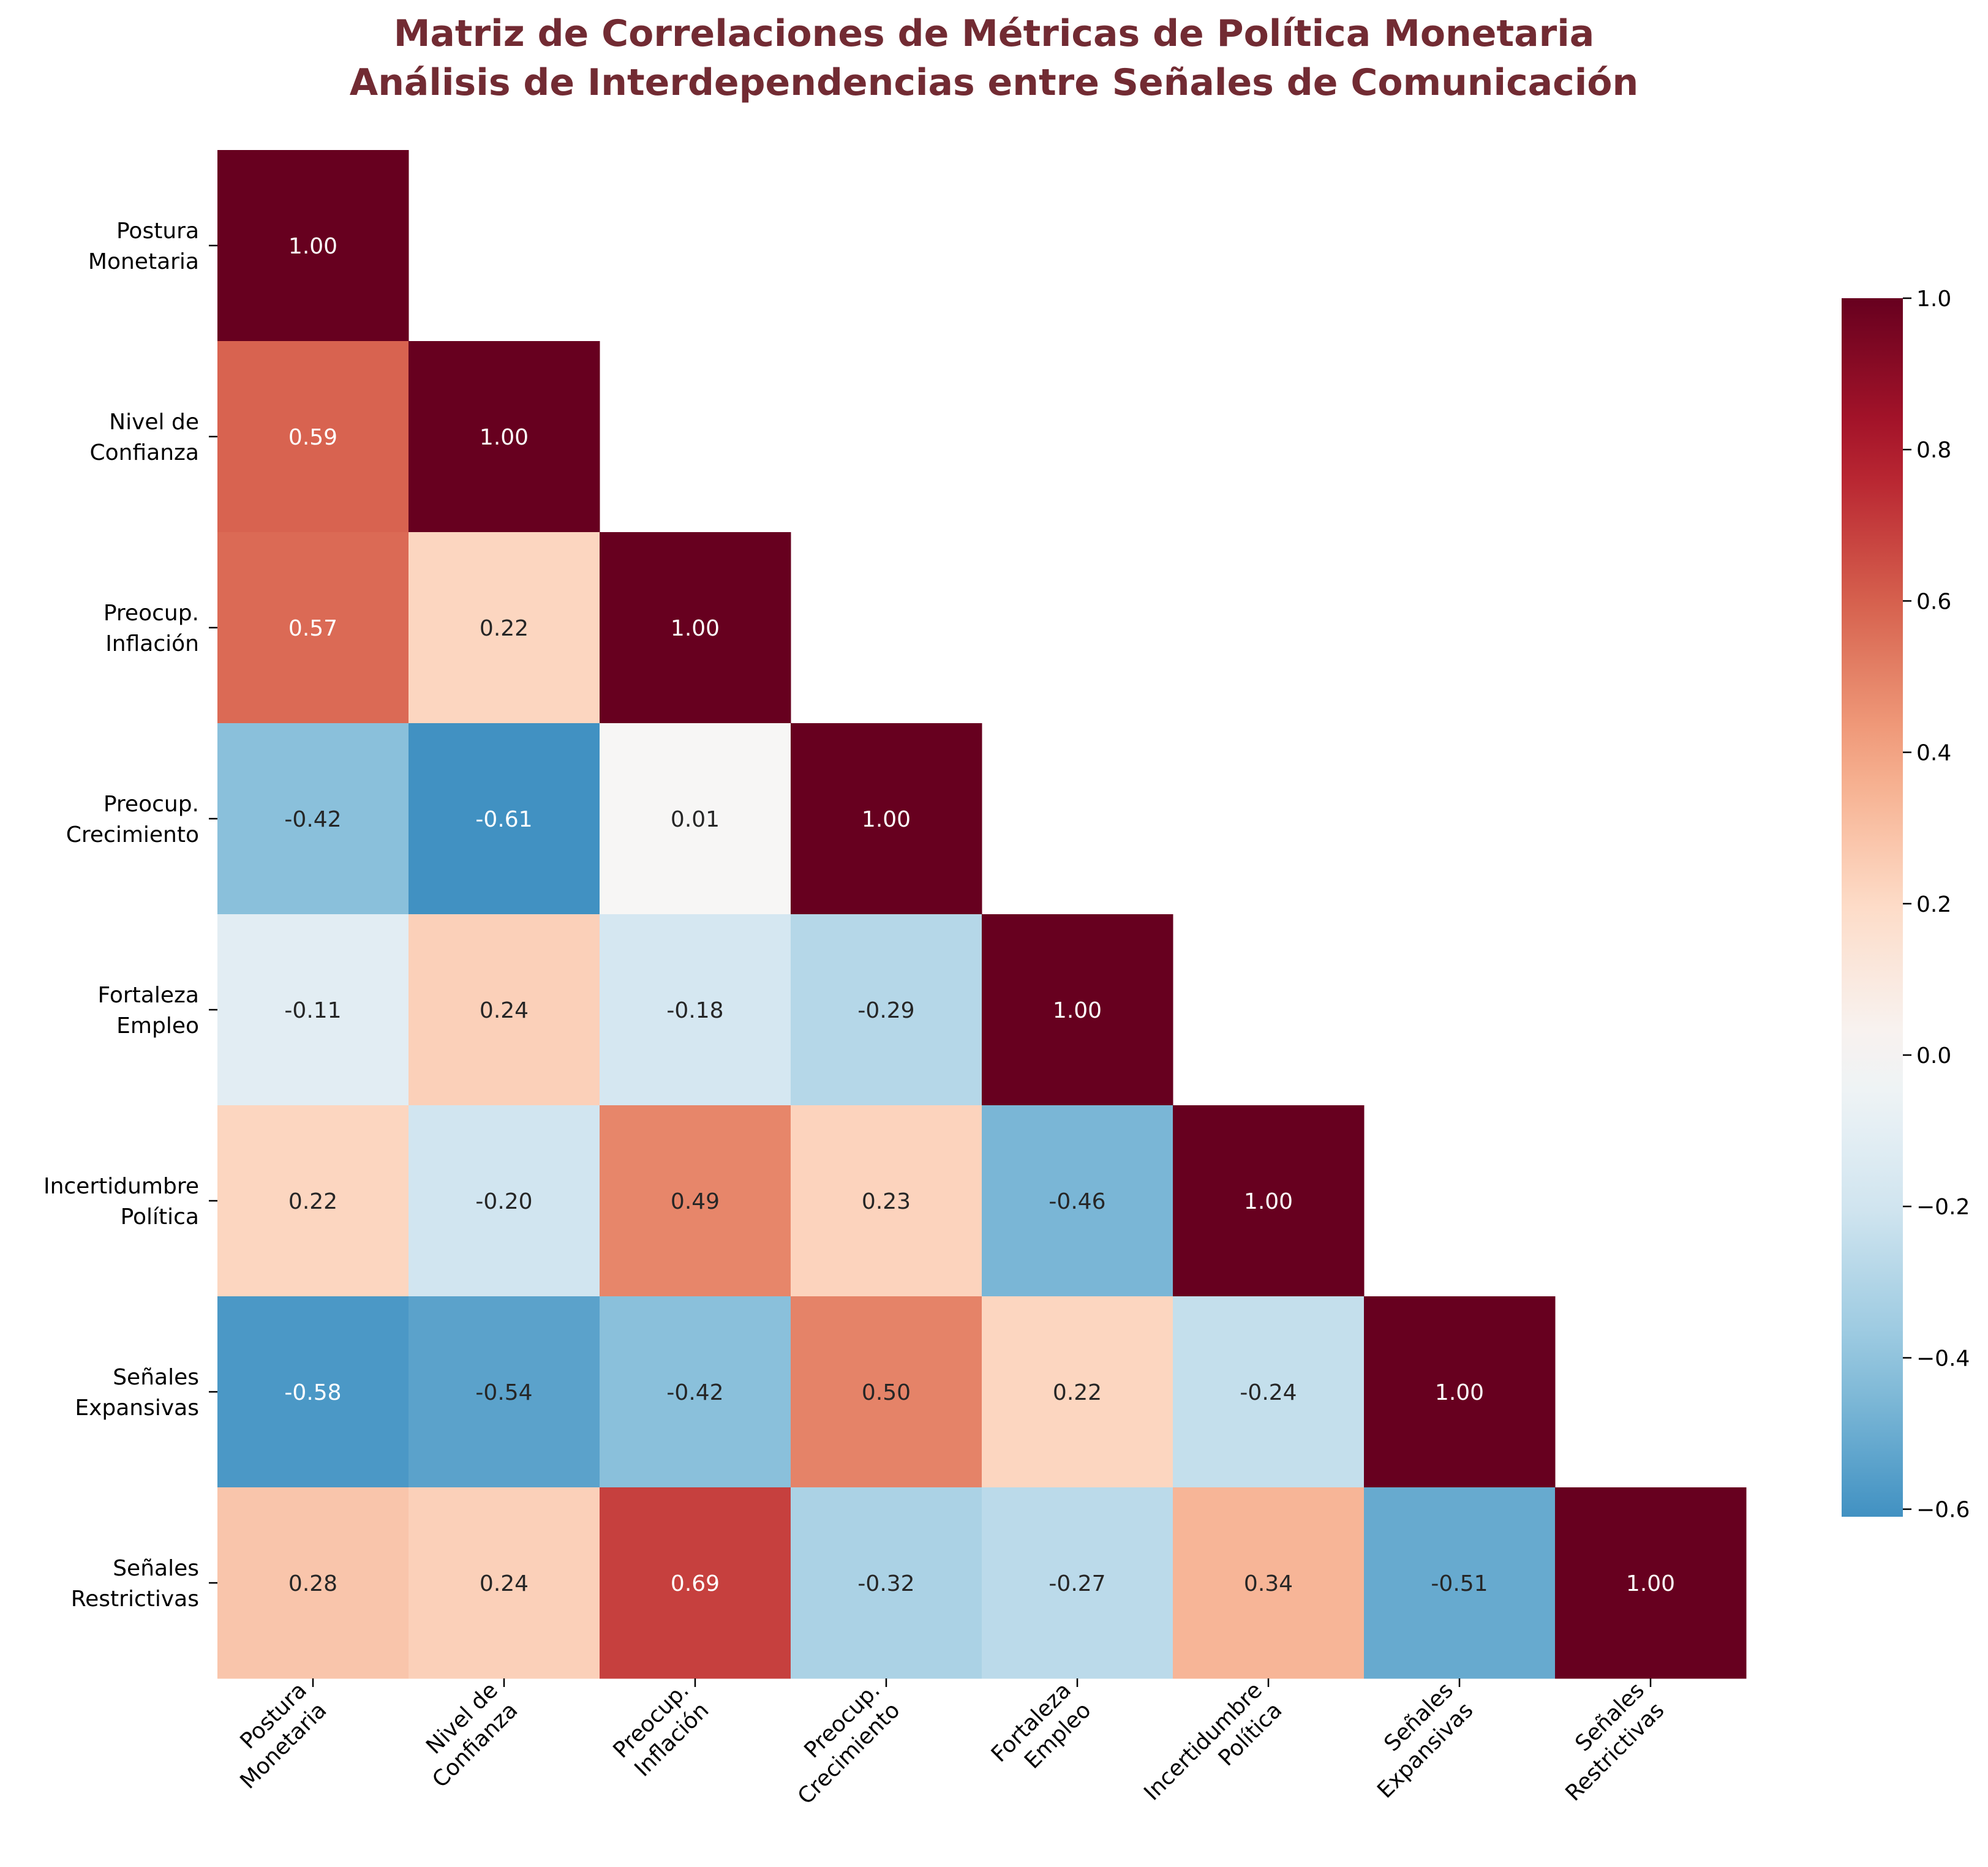 Image resolution: width=1988 pixels, height=1867 pixels. I want to click on cell-value-label: -0.61, so click(503, 819).